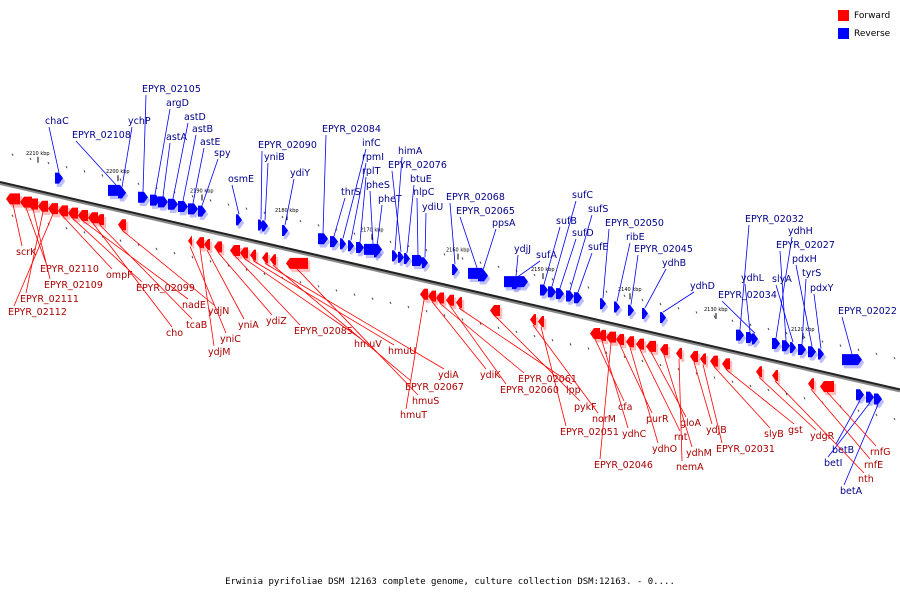  Describe the element at coordinates (207, 245) in the screenshot. I see `gene-yniA` at that location.